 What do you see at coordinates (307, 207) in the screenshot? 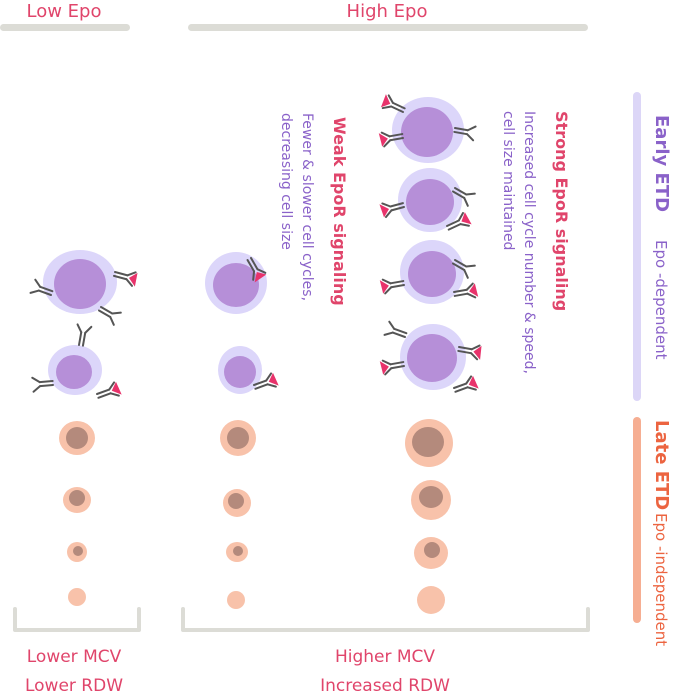
I see `weak-epor-line1: Fewer & slower cell cycles,` at bounding box center [307, 207].